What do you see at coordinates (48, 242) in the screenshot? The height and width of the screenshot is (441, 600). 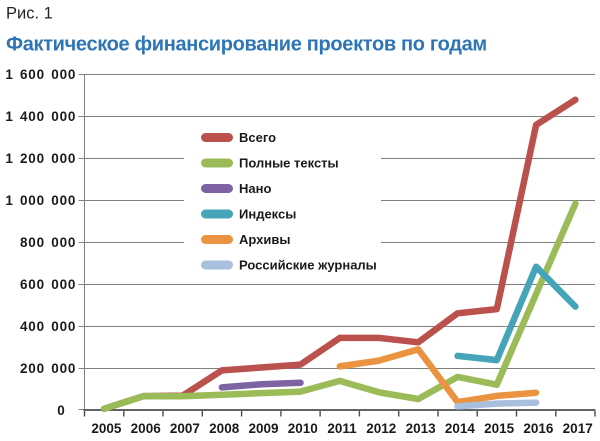 I see `svg-text: 800 000` at bounding box center [48, 242].